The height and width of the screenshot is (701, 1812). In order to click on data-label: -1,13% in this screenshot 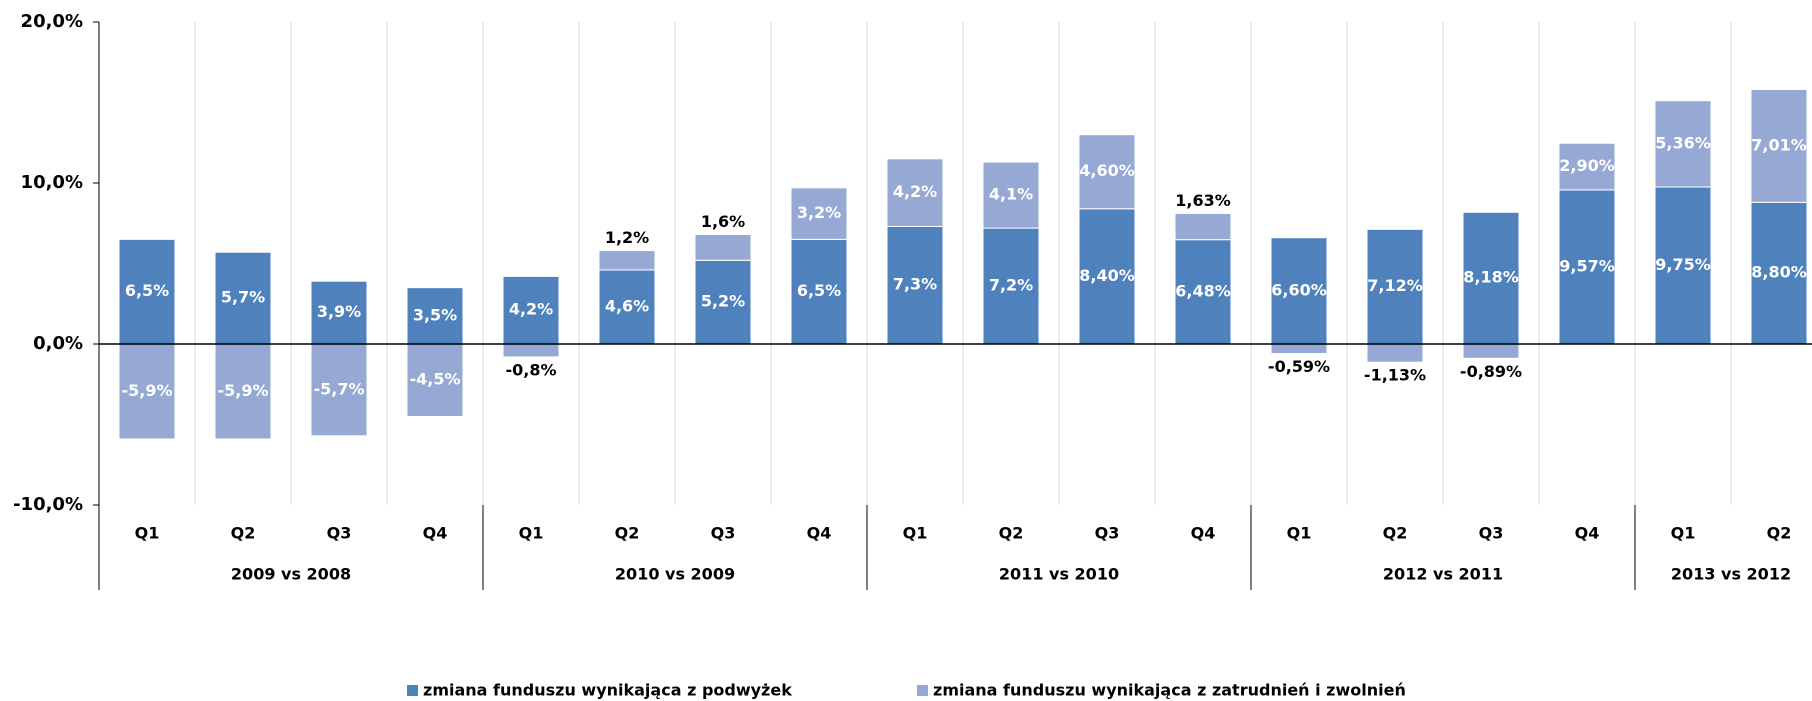, I will do `click(1395, 375)`.